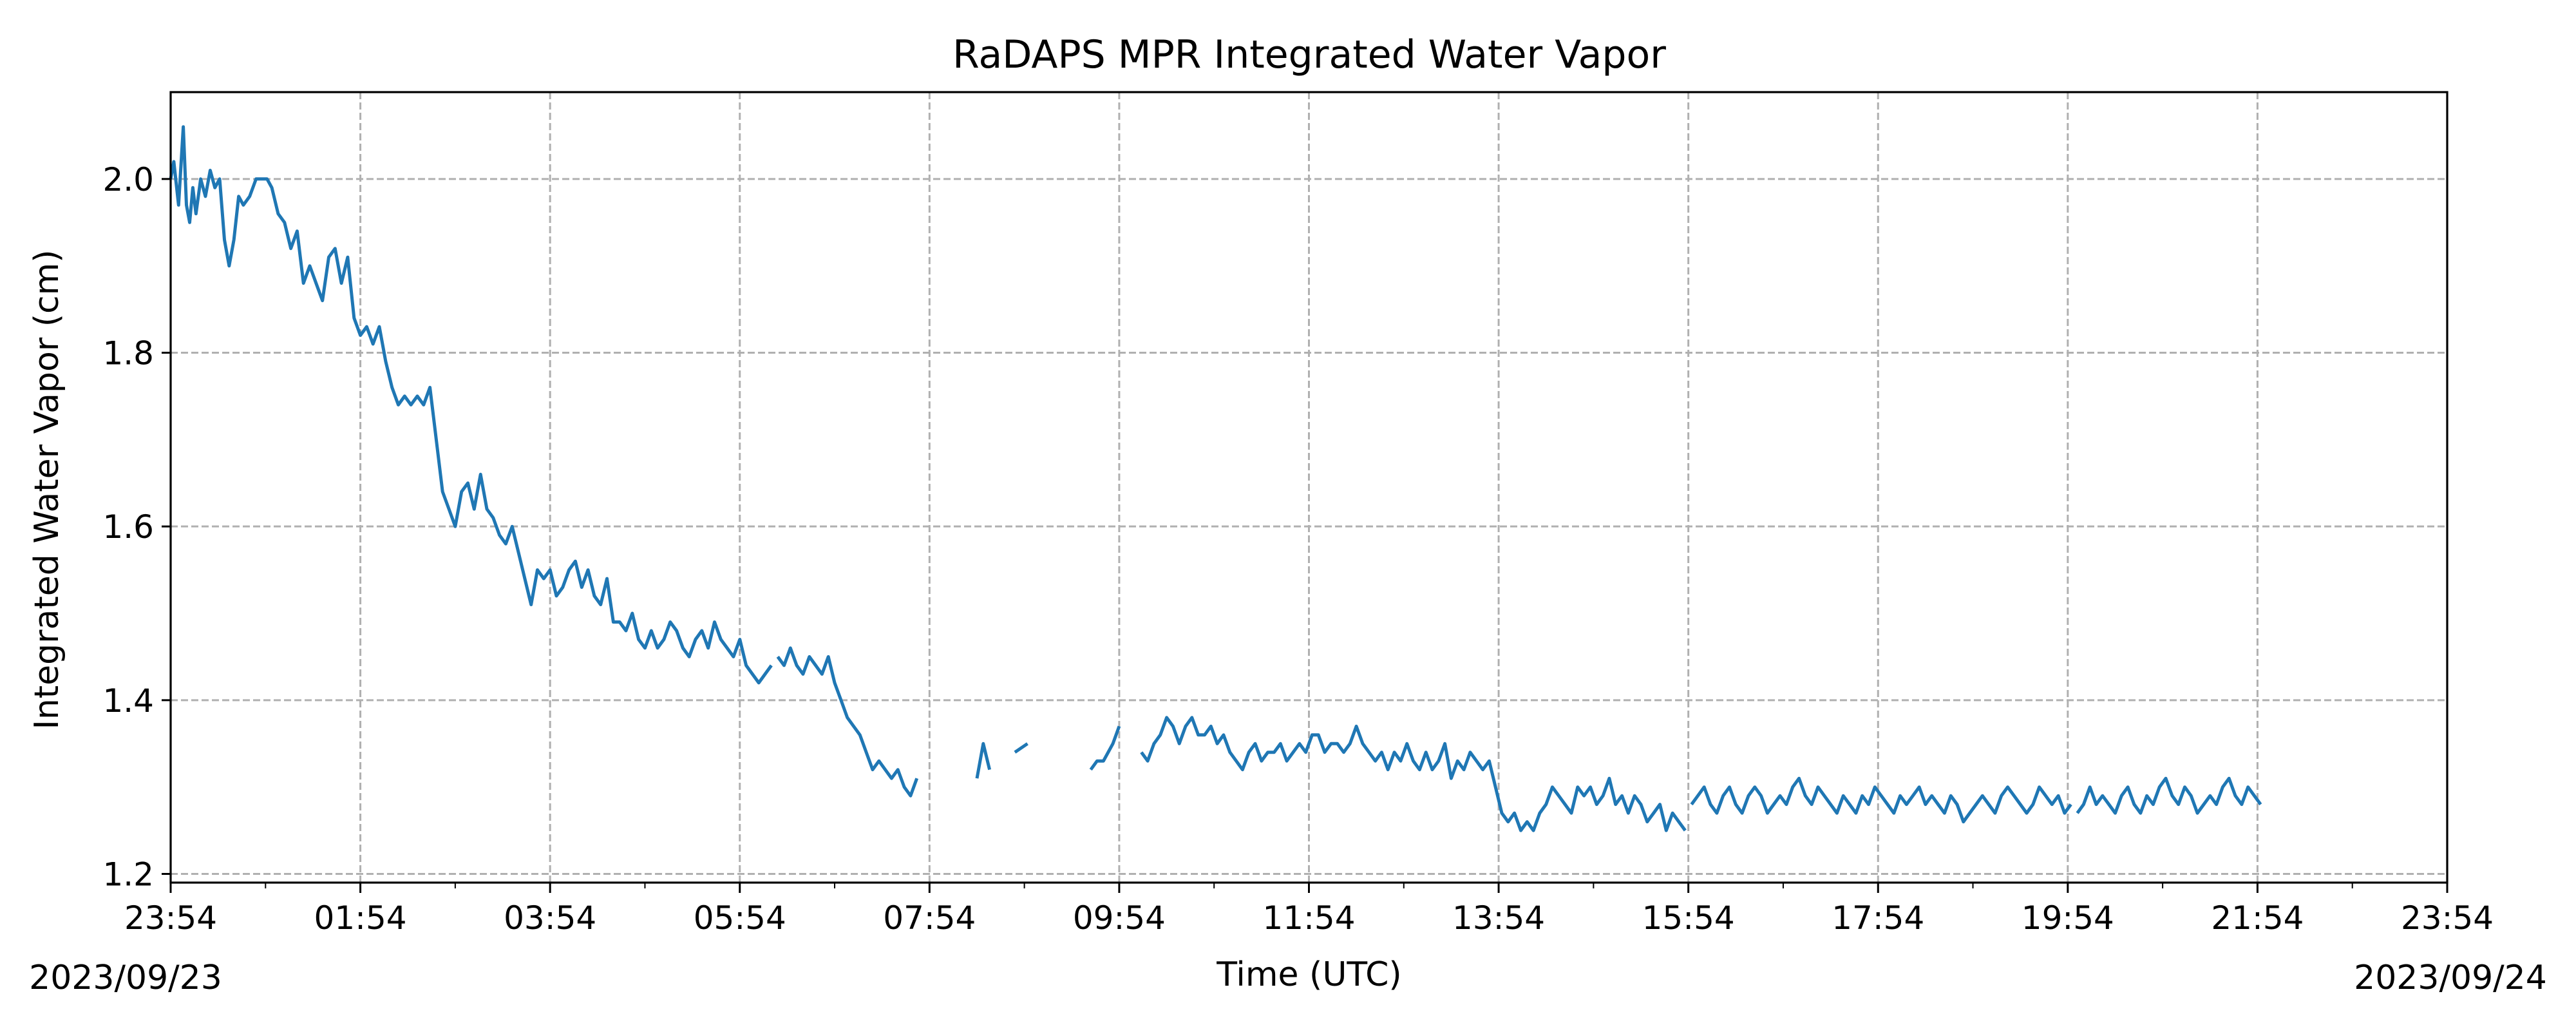  I want to click on x-tick-label: 15:54, so click(1688, 918).